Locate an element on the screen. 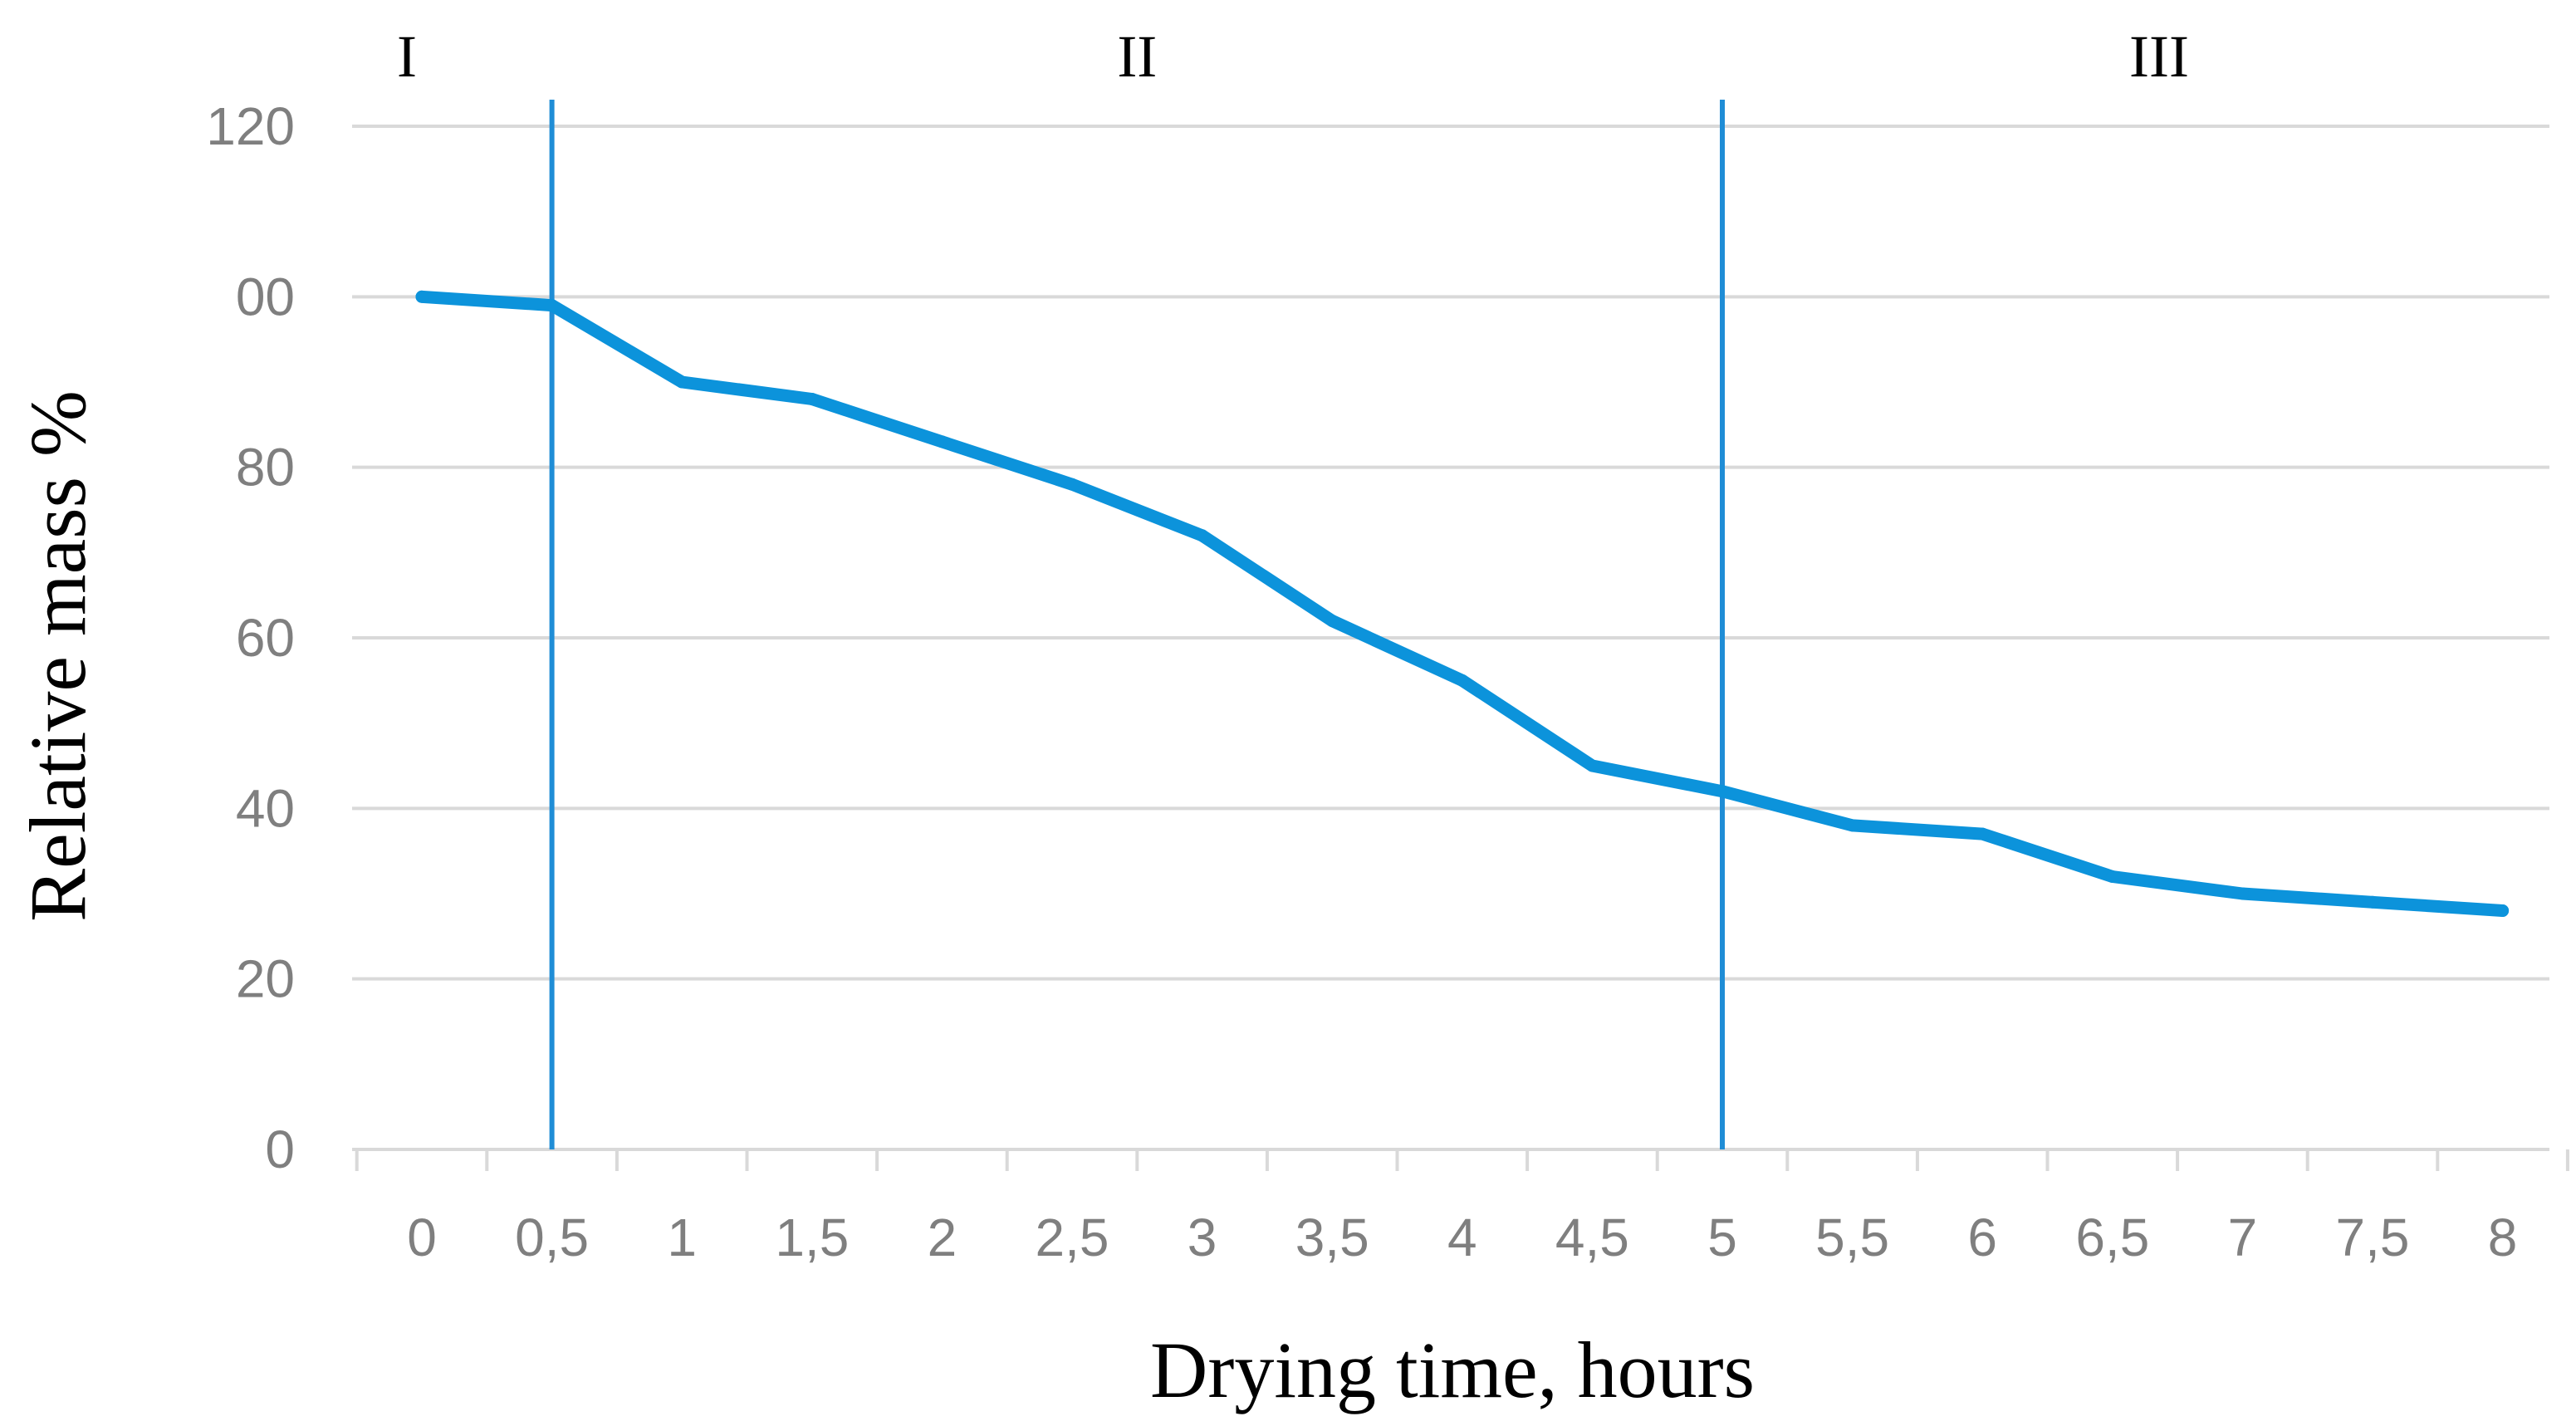 This screenshot has height=1426, width=2576. x-tick-label: 8 is located at coordinates (2503, 1237).